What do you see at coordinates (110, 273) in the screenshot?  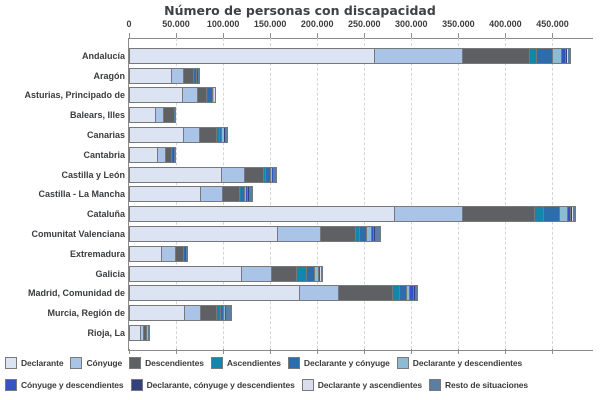 I see `region-label: Galicia` at bounding box center [110, 273].